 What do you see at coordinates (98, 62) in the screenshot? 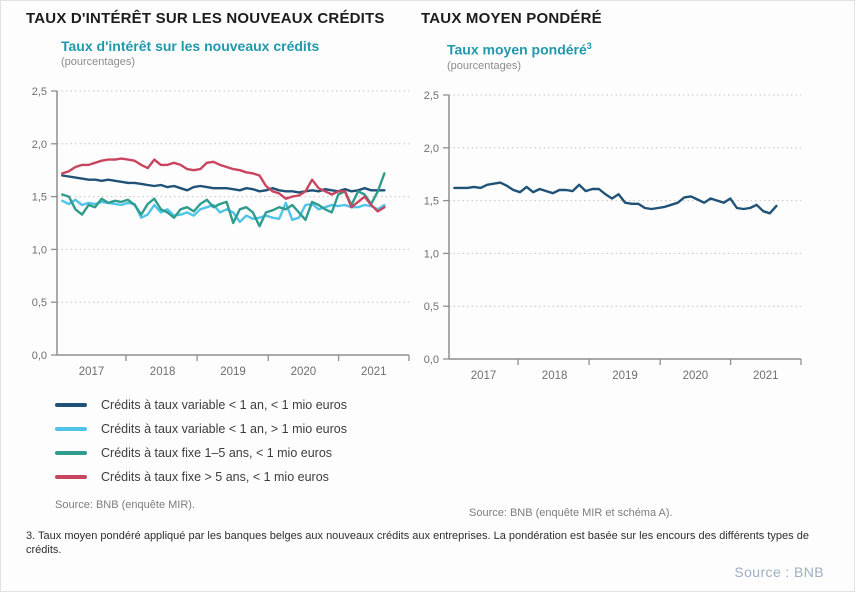
I see `left-chart-unit-label: (pourcentages)` at bounding box center [98, 62].